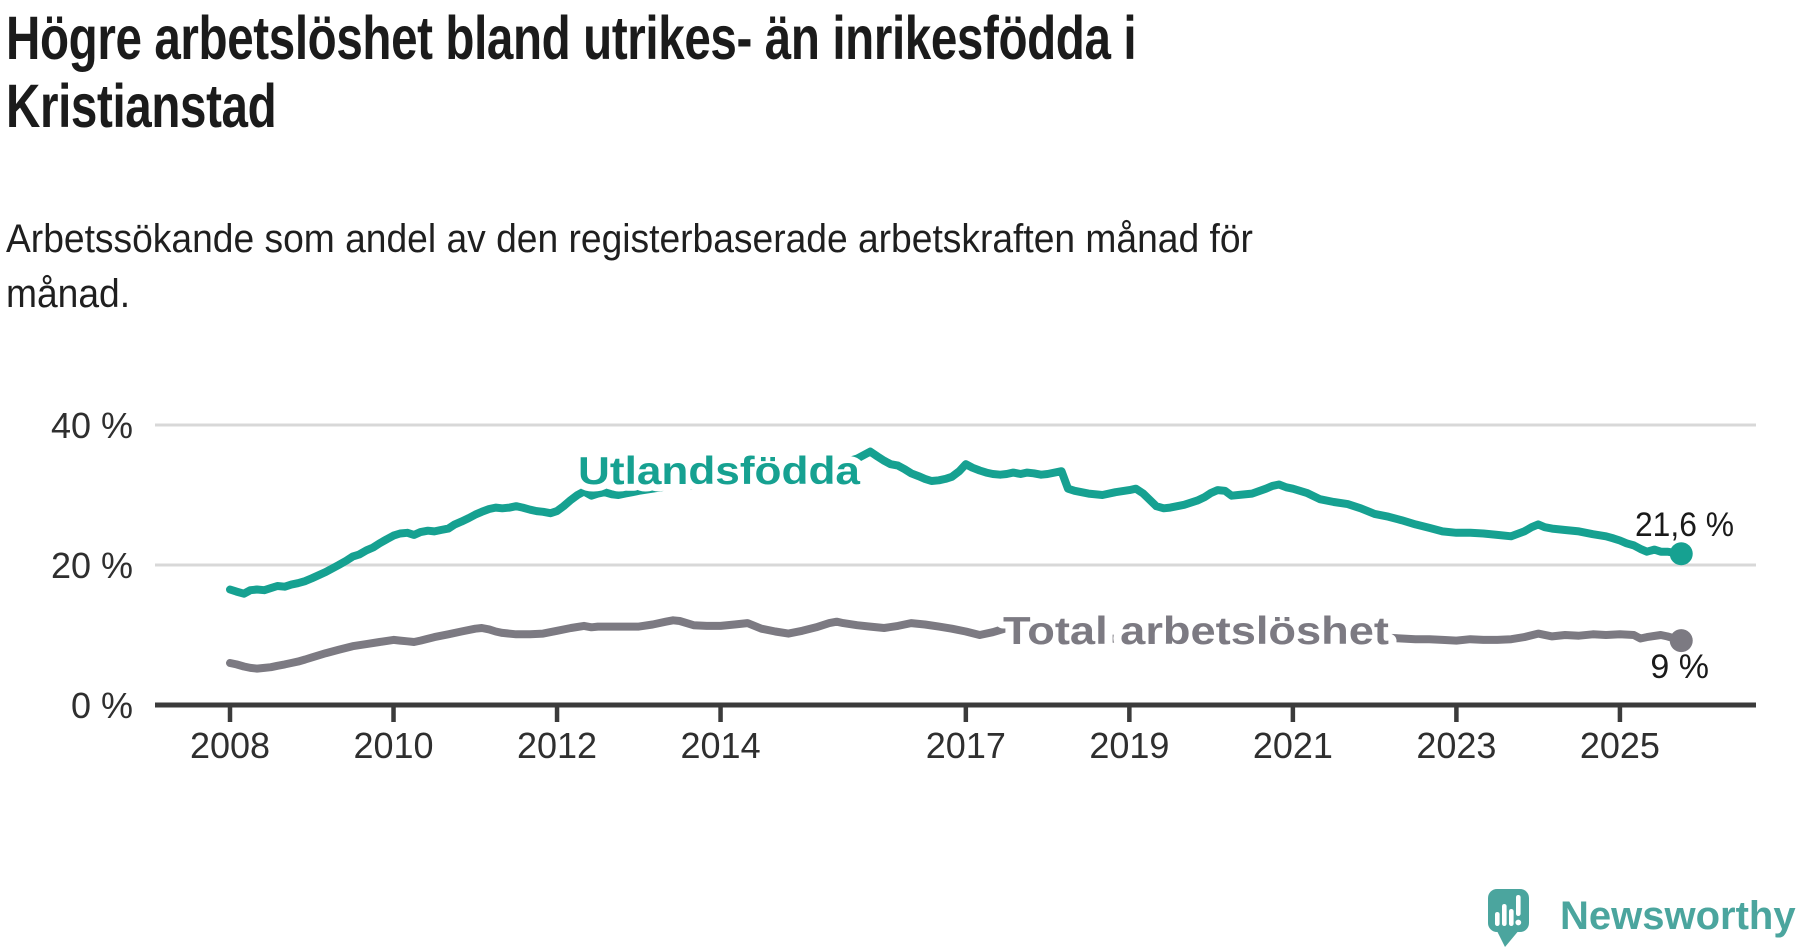  What do you see at coordinates (92, 425) in the screenshot?
I see `y-axis-label-40: 40 %` at bounding box center [92, 425].